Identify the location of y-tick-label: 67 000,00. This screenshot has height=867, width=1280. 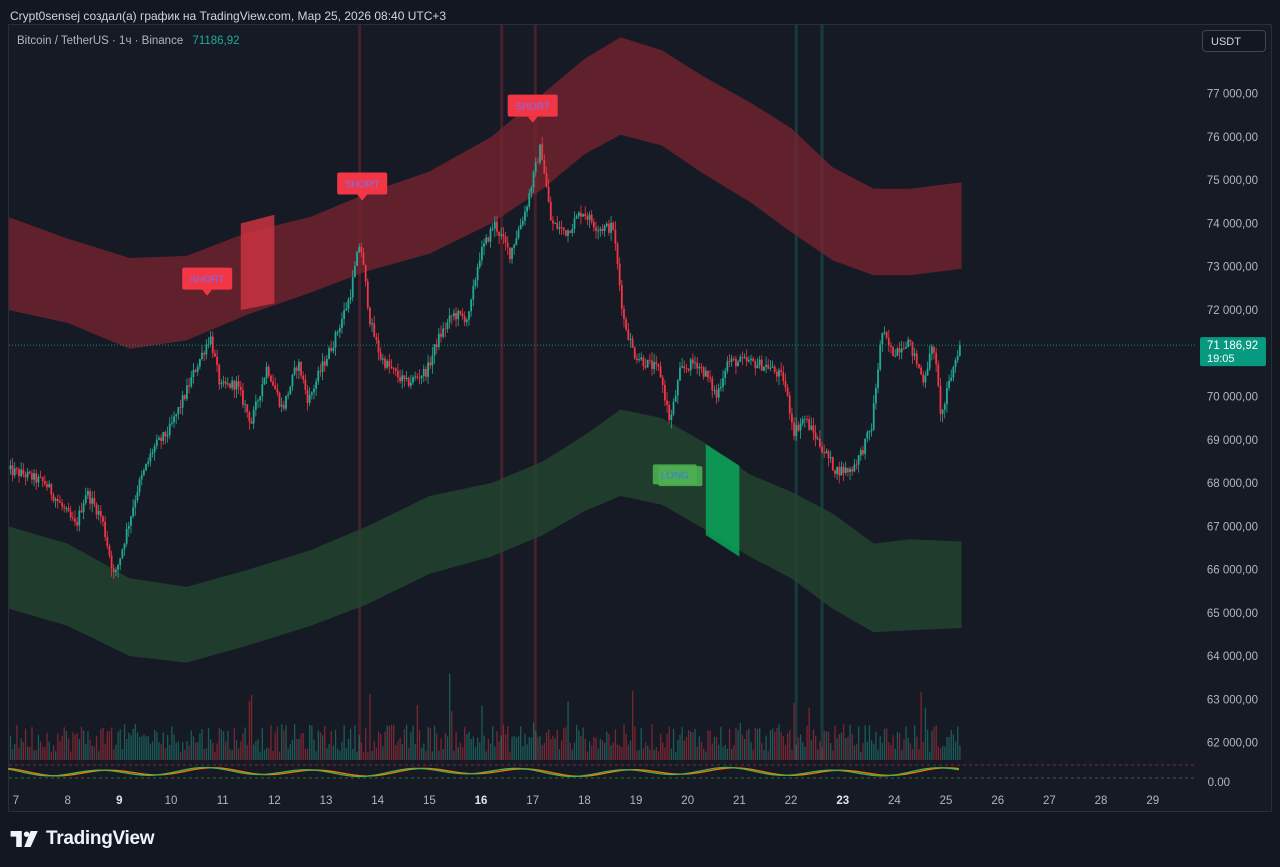
(1232, 527).